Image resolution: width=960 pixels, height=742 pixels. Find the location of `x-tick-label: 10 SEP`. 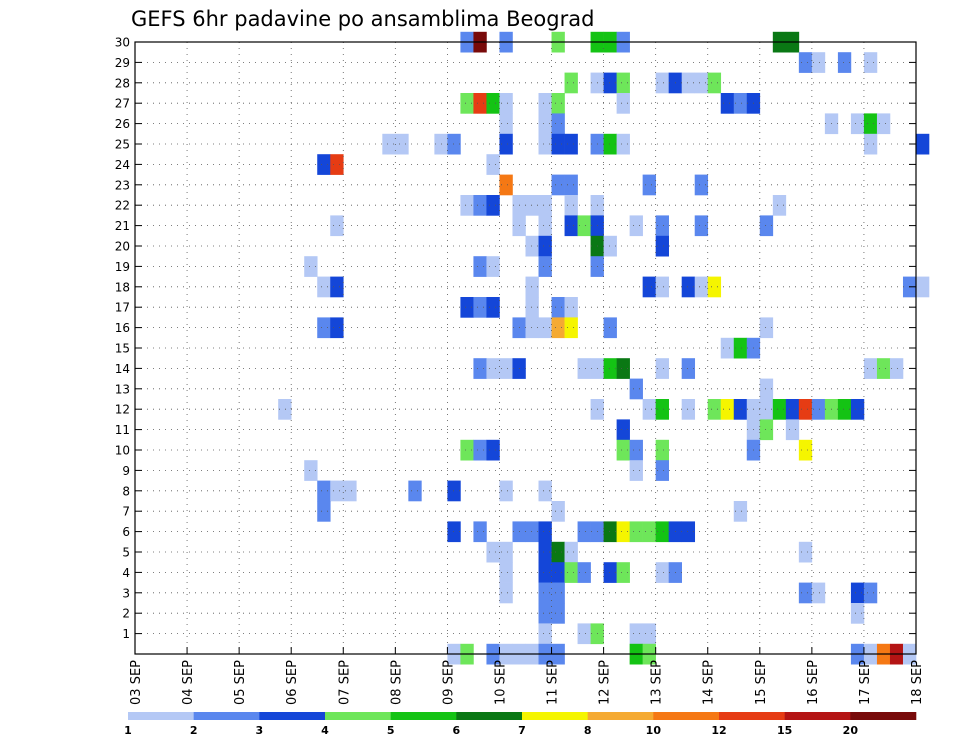

x-tick-label: 10 SEP is located at coordinates (500, 682).